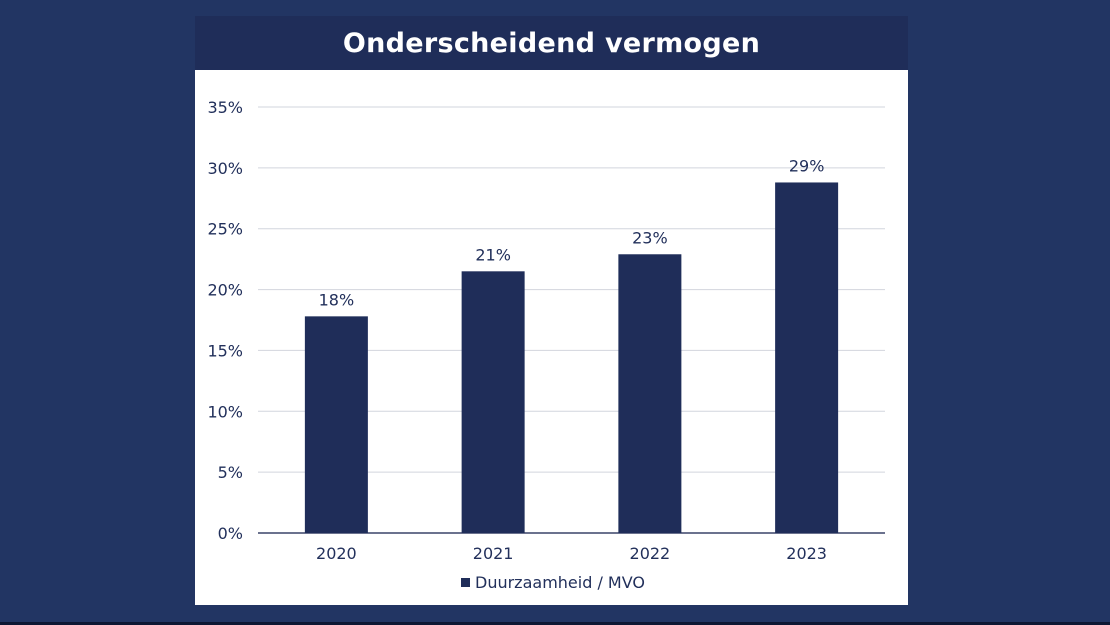 This screenshot has height=625, width=1110. What do you see at coordinates (555, 623) in the screenshot?
I see `bottom-border` at bounding box center [555, 623].